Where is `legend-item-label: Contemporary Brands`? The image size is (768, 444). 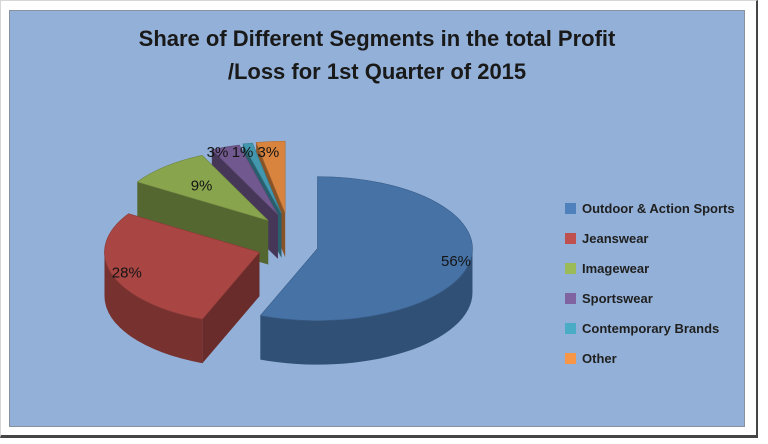
legend-item-label: Contemporary Brands is located at coordinates (651, 328).